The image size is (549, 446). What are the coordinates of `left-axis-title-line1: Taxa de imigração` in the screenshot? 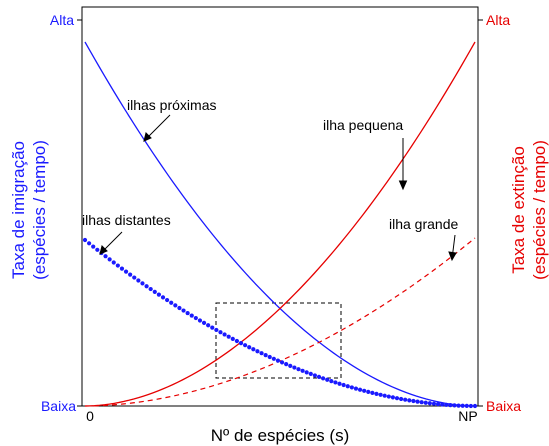 It's located at (18, 210).